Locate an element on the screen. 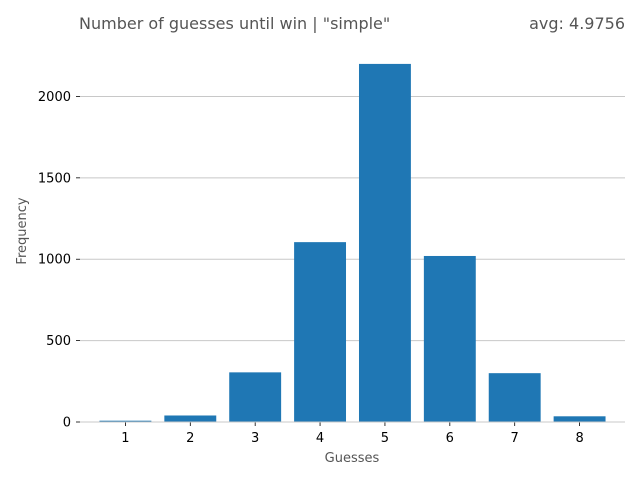  y-tick-label-2000: 2000 is located at coordinates (54, 97).